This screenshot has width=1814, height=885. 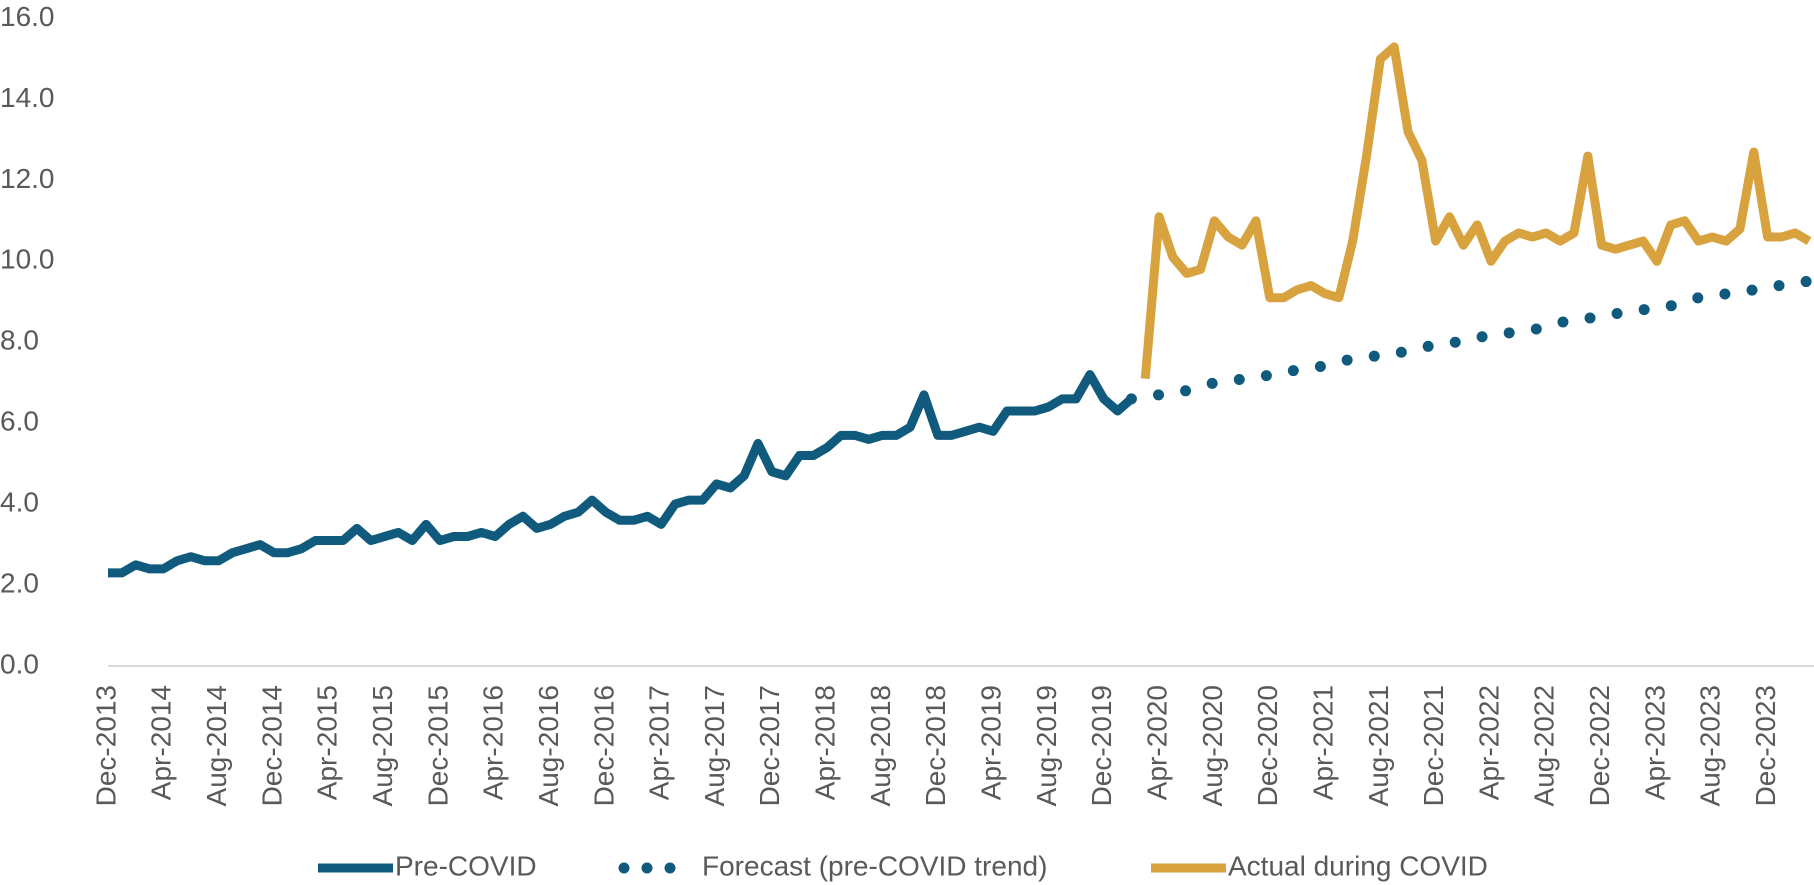 I want to click on y-tick-label: 0.0, so click(x=19, y=663).